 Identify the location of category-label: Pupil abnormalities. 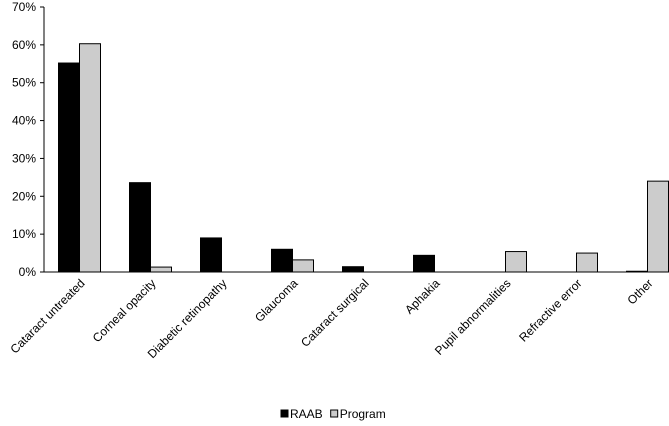
(473, 317).